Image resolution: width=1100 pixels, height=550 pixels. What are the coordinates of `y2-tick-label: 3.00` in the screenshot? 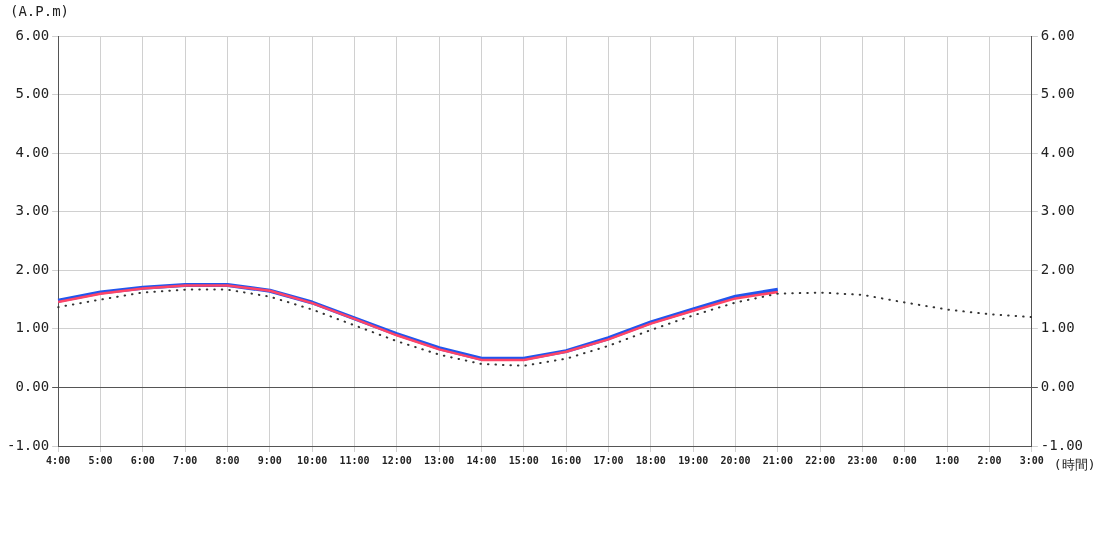 It's located at (1057, 210).